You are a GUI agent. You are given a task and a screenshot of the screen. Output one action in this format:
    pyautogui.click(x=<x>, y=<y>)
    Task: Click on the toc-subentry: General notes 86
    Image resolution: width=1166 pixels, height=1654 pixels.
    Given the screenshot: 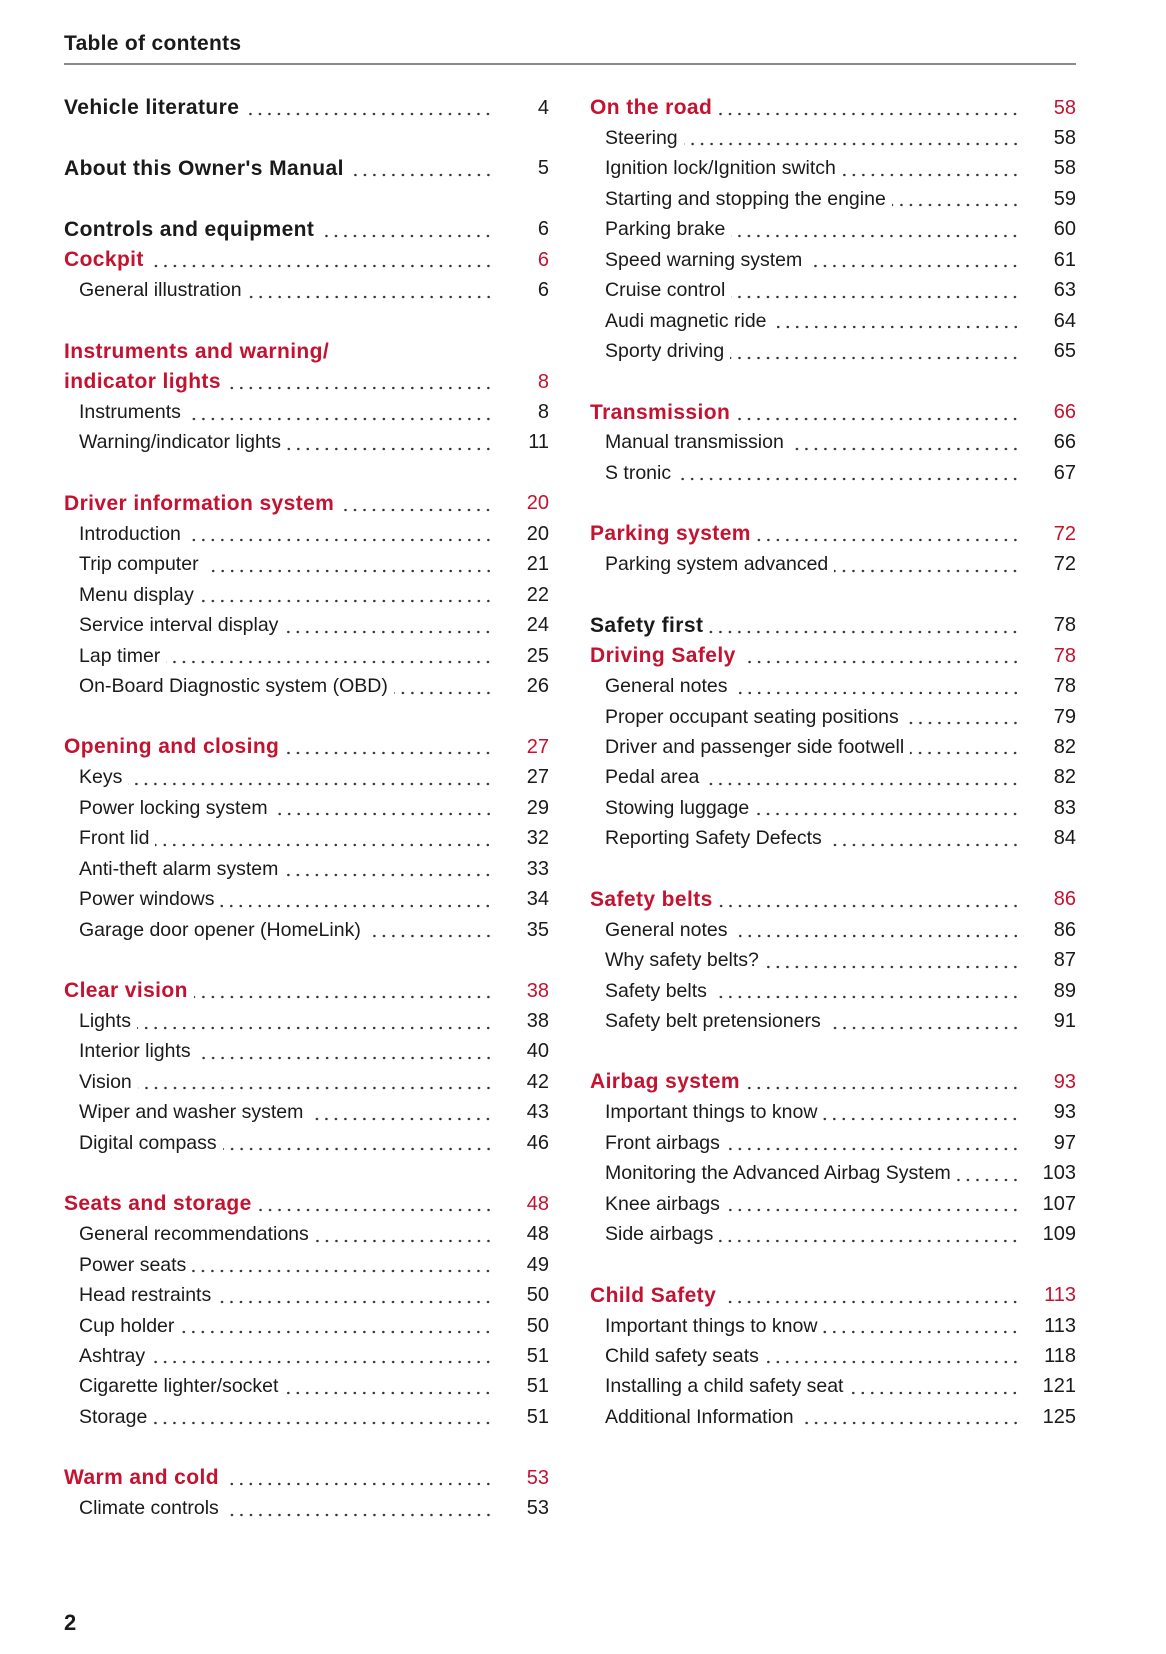 What is the action you would take?
    pyautogui.click(x=833, y=930)
    